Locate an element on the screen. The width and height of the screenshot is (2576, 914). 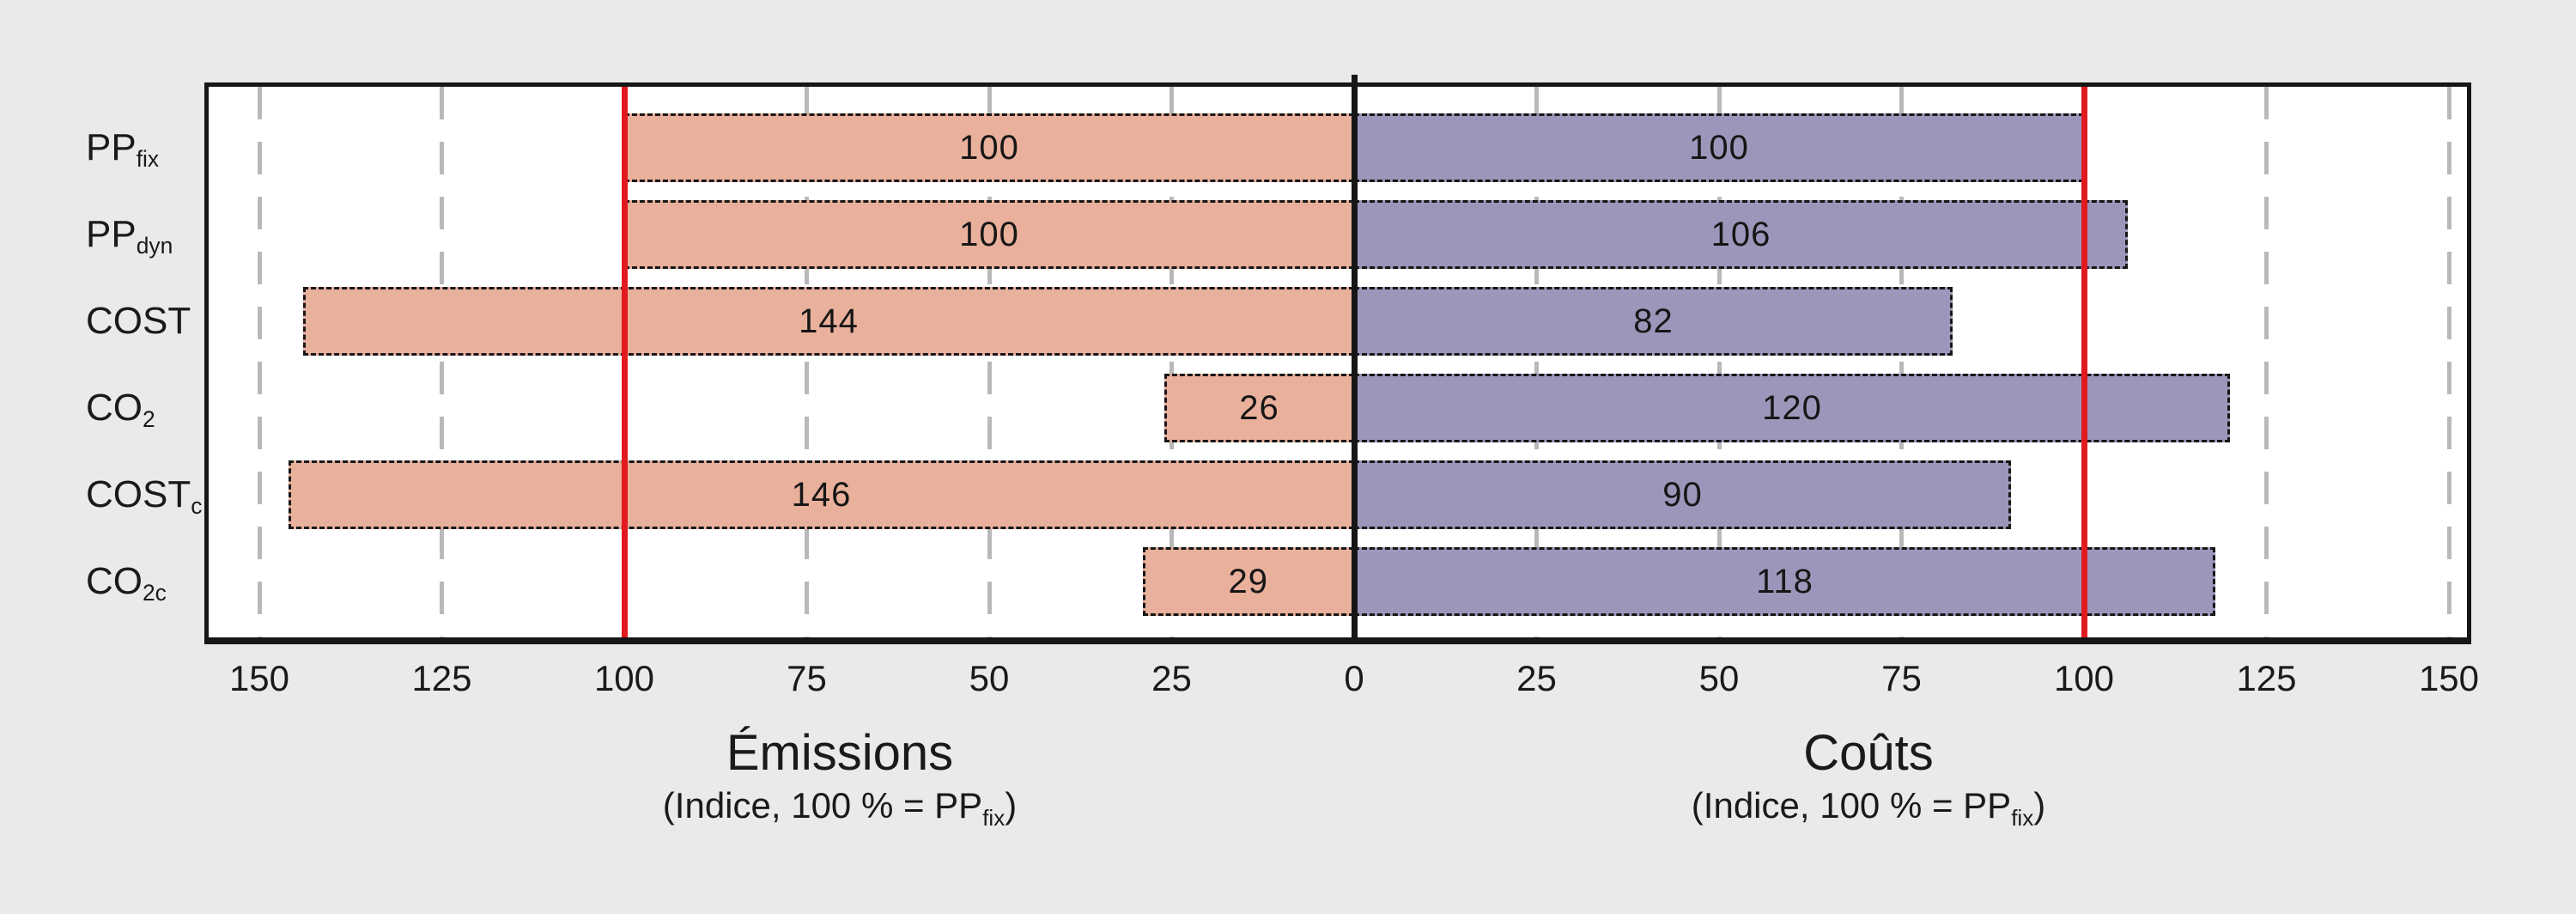
costs-bar-cost: 82 is located at coordinates (1653, 321).